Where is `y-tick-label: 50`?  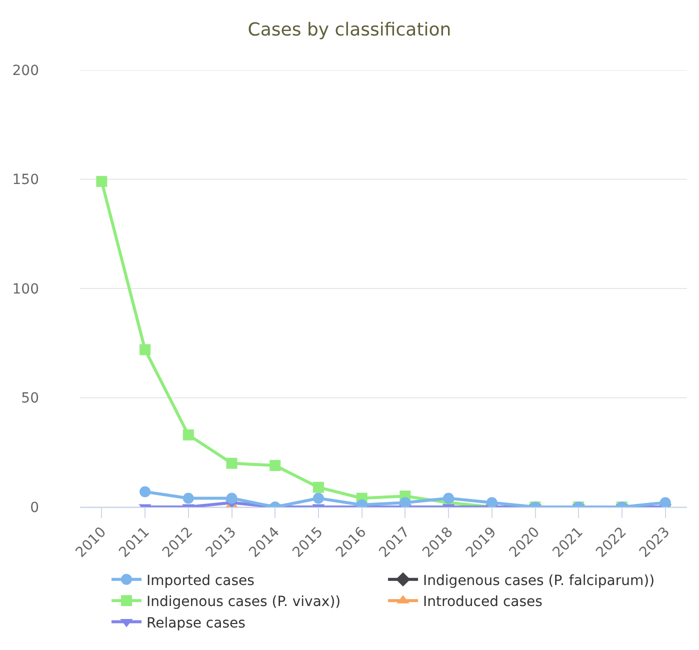 y-tick-label: 50 is located at coordinates (30, 398).